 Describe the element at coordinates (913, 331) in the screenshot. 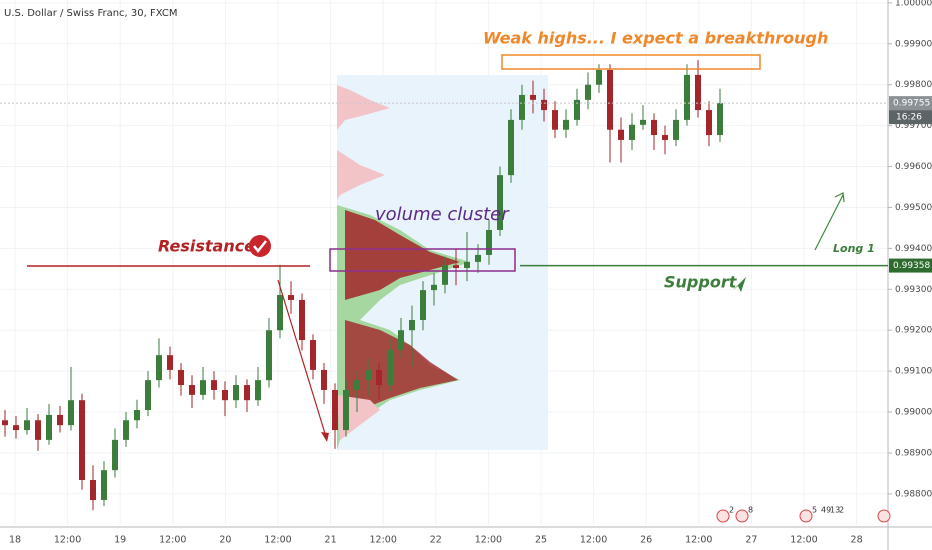

I see `y-tick-label: 0.99200` at that location.